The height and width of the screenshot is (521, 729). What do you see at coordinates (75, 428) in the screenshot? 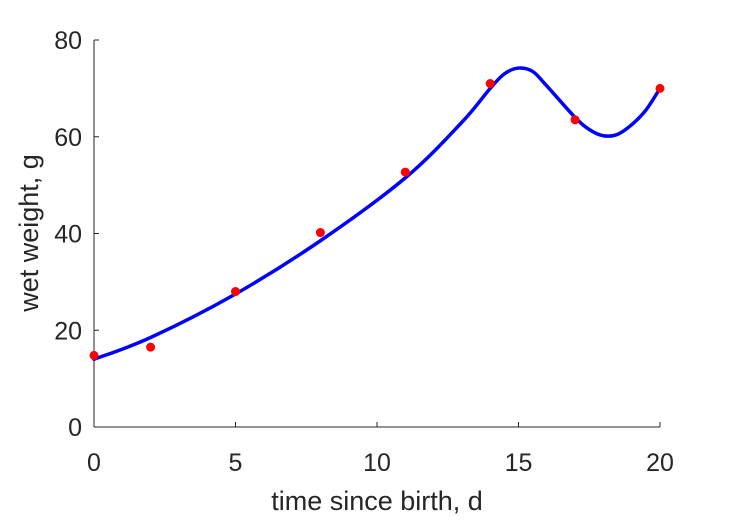
I see `y-tick-label: 0` at bounding box center [75, 428].